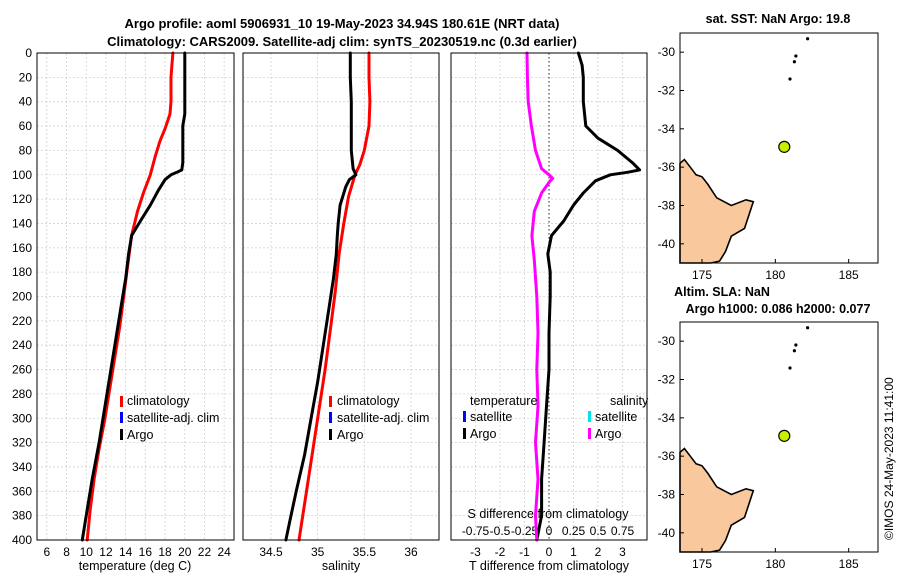 The width and height of the screenshot is (900, 580). What do you see at coordinates (778, 19) in the screenshot?
I see `sst-map-panel: sat. SST: NaN Argo: 19.8` at bounding box center [778, 19].